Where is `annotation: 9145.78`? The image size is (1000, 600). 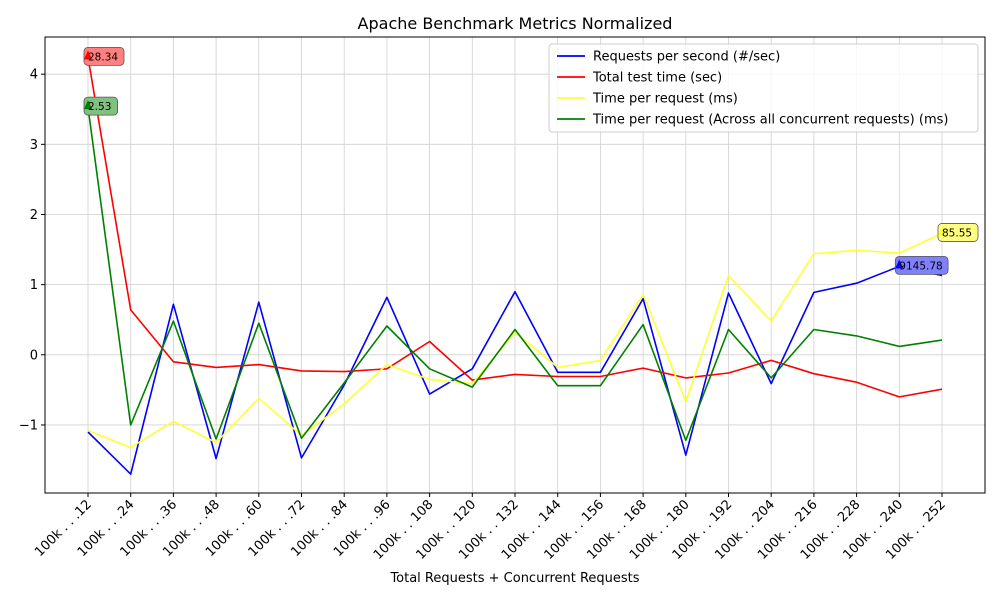
annotation: 9145.78 is located at coordinates (921, 265).